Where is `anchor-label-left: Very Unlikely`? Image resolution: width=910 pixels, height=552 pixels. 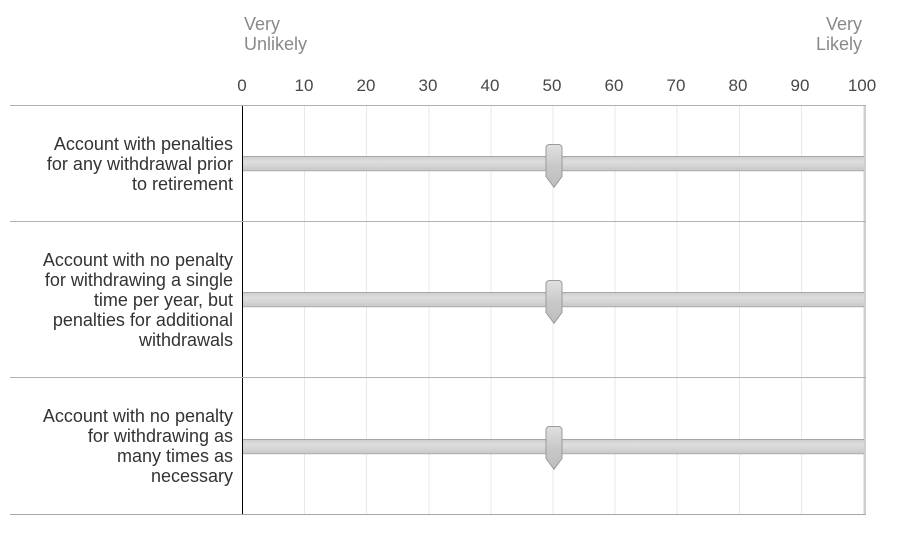
anchor-label-left: Very Unlikely is located at coordinates (276, 34).